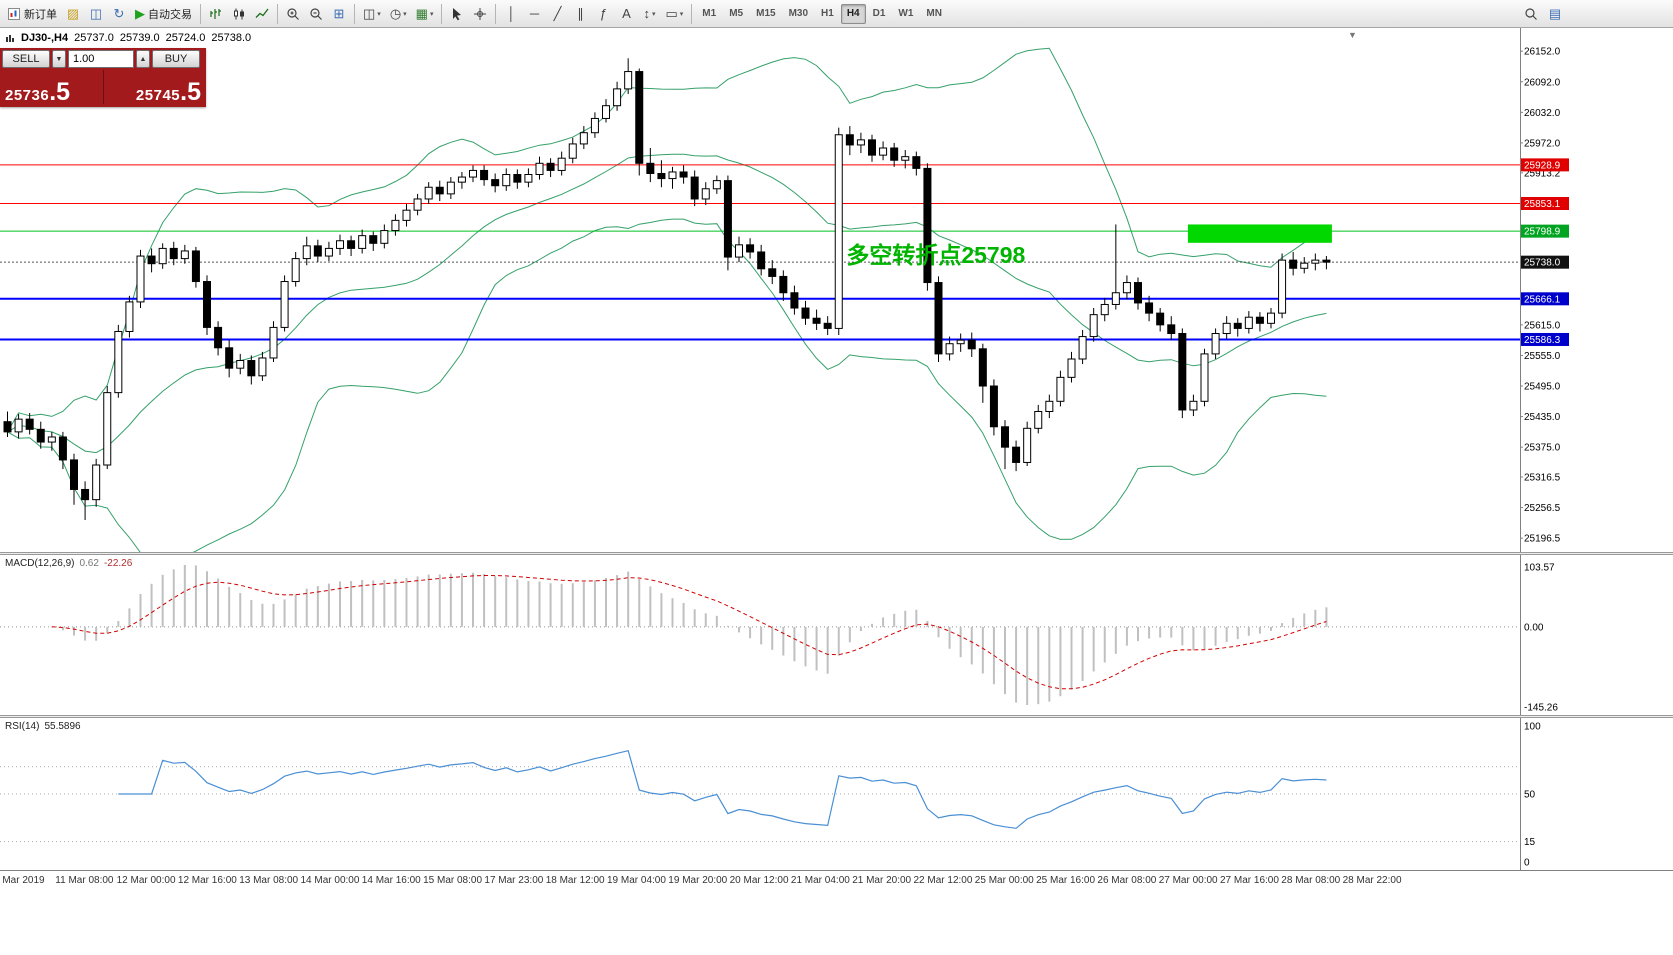  Describe the element at coordinates (293, 14) in the screenshot. I see `zoom-in-button` at that location.